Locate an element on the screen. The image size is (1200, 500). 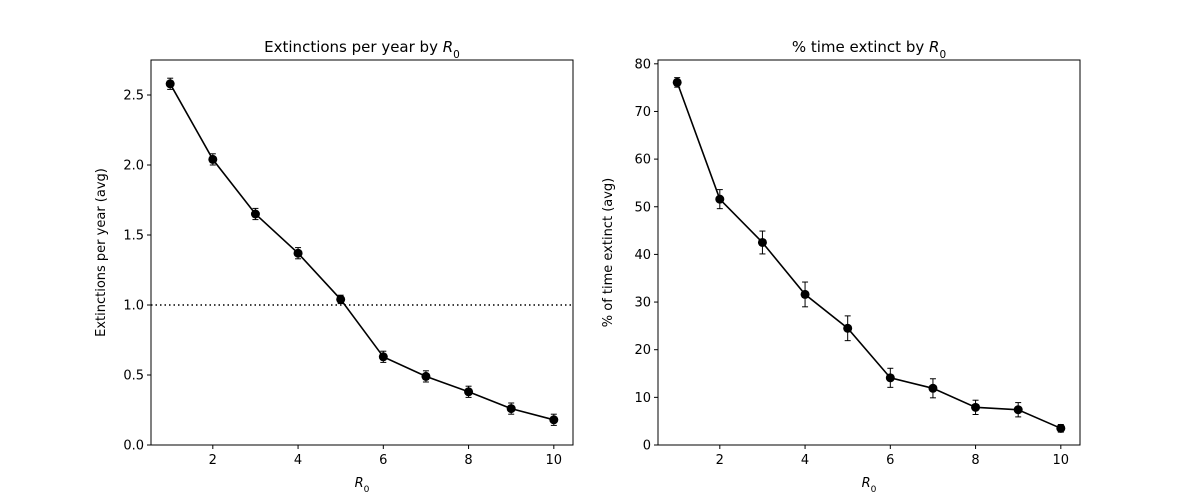
y-tick-label: 0.0 is located at coordinates (133, 446).